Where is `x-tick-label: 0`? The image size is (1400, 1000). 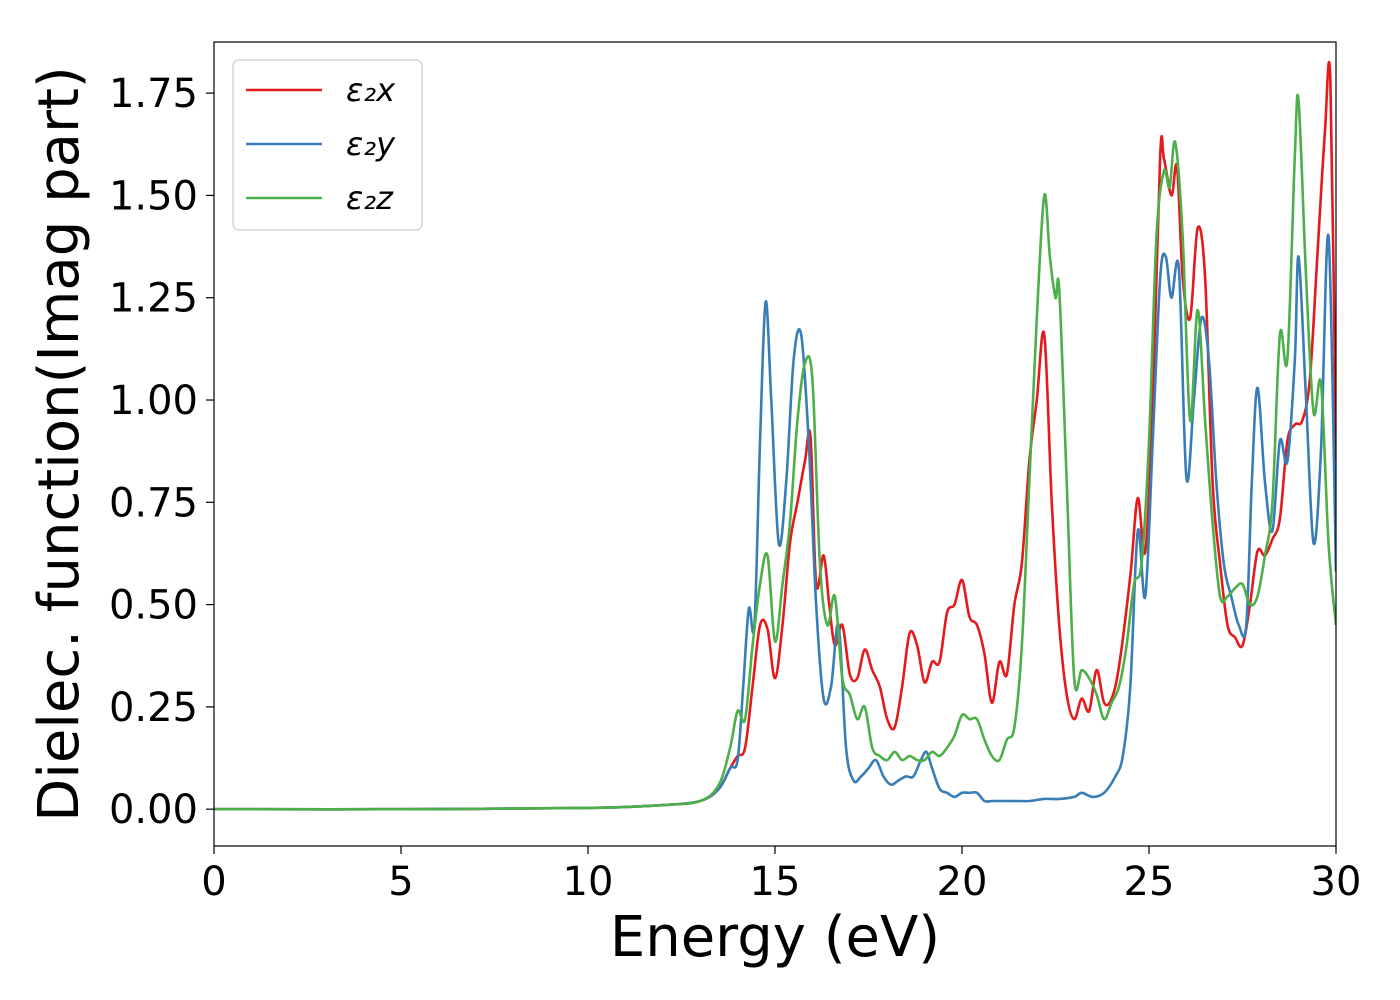
x-tick-label: 0 is located at coordinates (213, 882).